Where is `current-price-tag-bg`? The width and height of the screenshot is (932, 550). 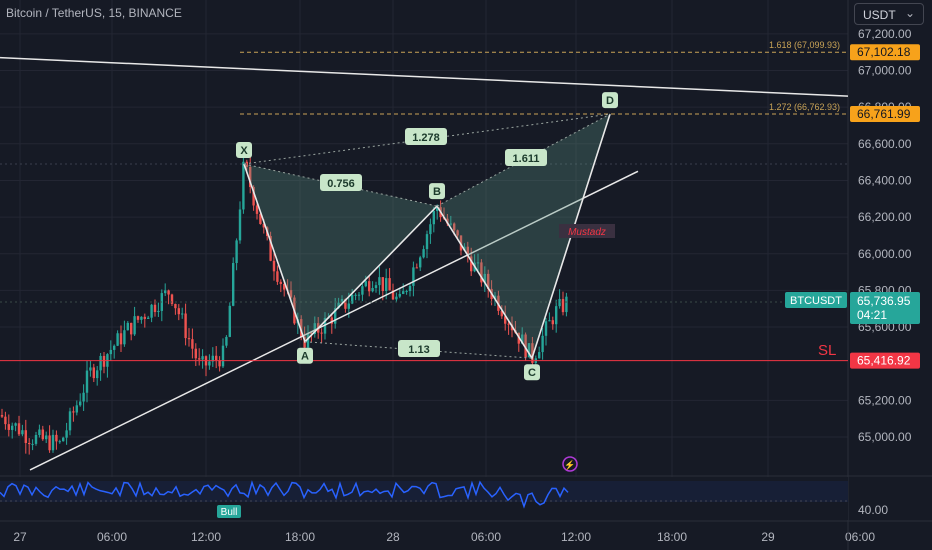
current-price-tag-bg is located at coordinates (885, 307).